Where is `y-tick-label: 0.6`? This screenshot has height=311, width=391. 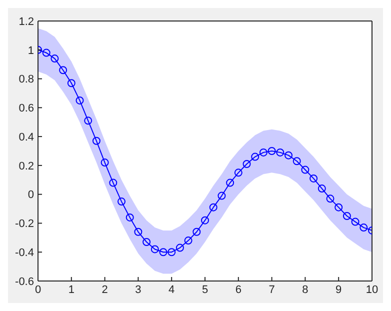 y-tick-label: 0.6 is located at coordinates (26, 108).